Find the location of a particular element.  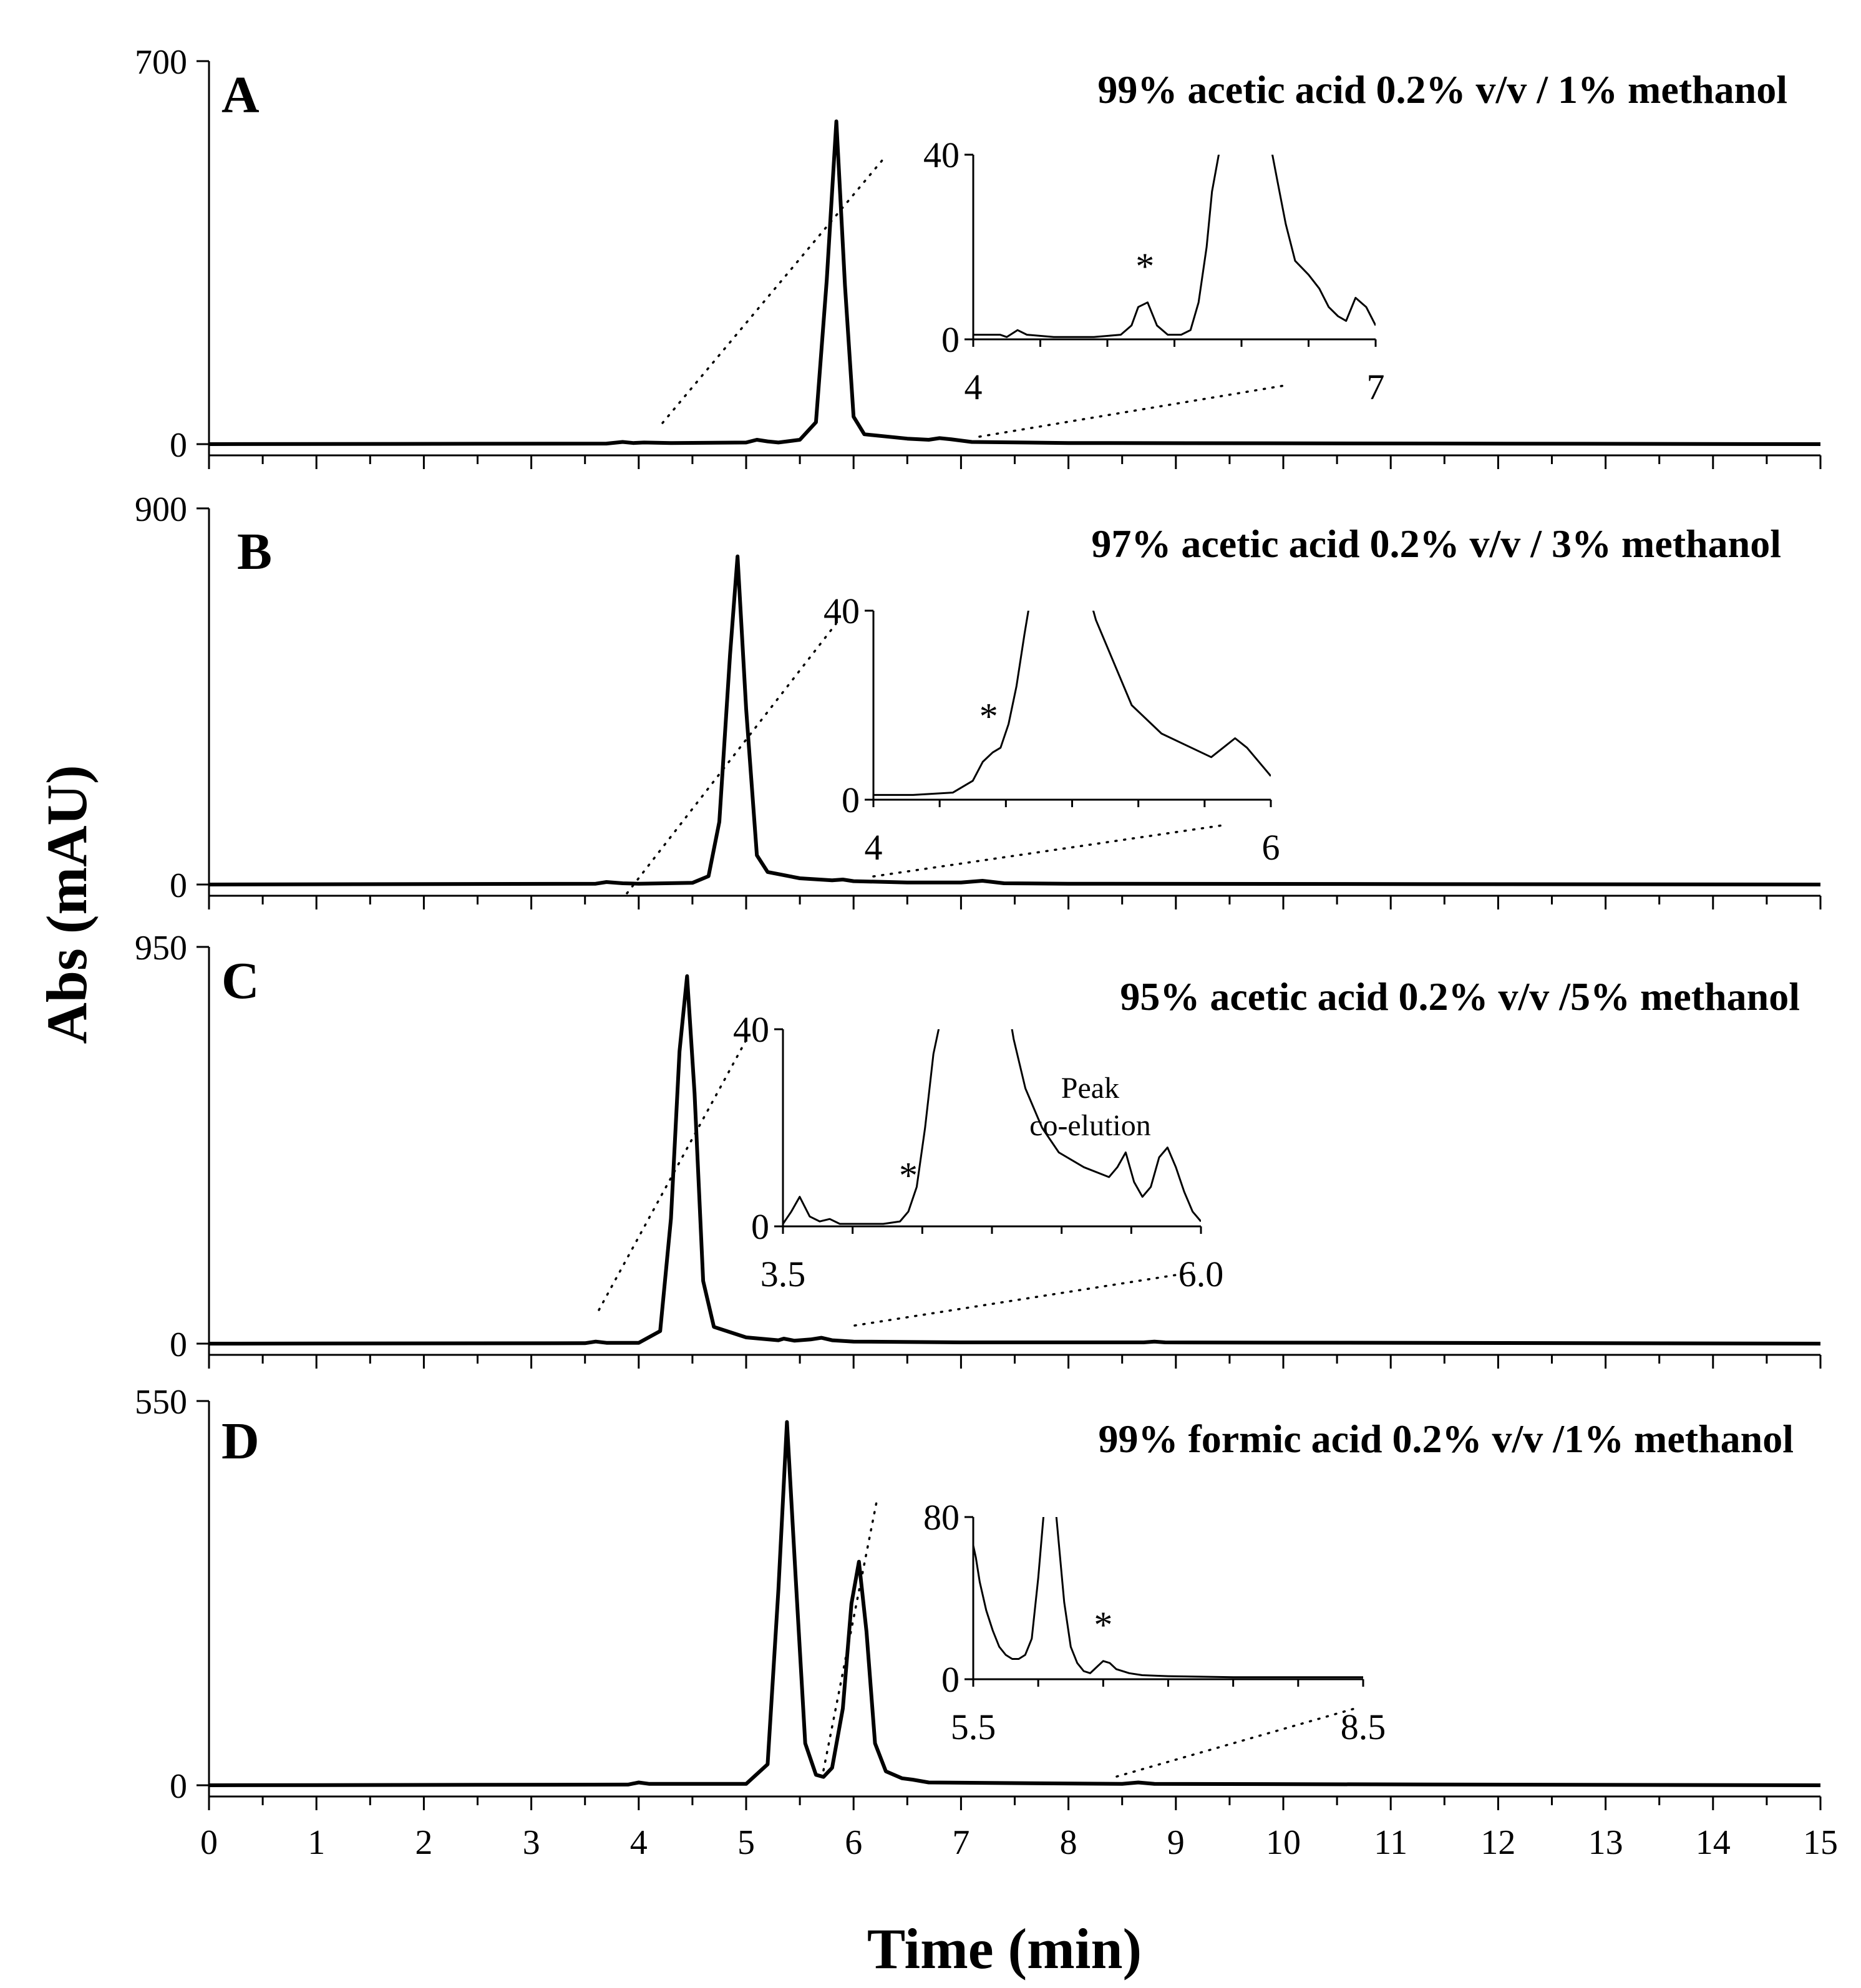

x-tick-label: 4 is located at coordinates (639, 1842).